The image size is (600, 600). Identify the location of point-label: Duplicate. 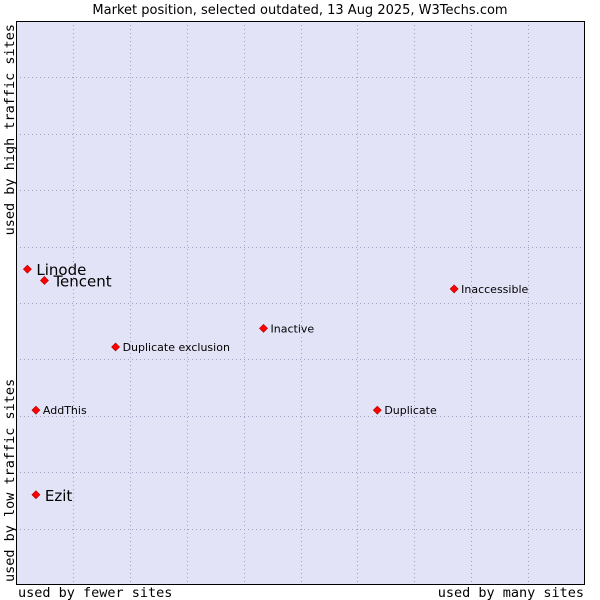
(410, 410).